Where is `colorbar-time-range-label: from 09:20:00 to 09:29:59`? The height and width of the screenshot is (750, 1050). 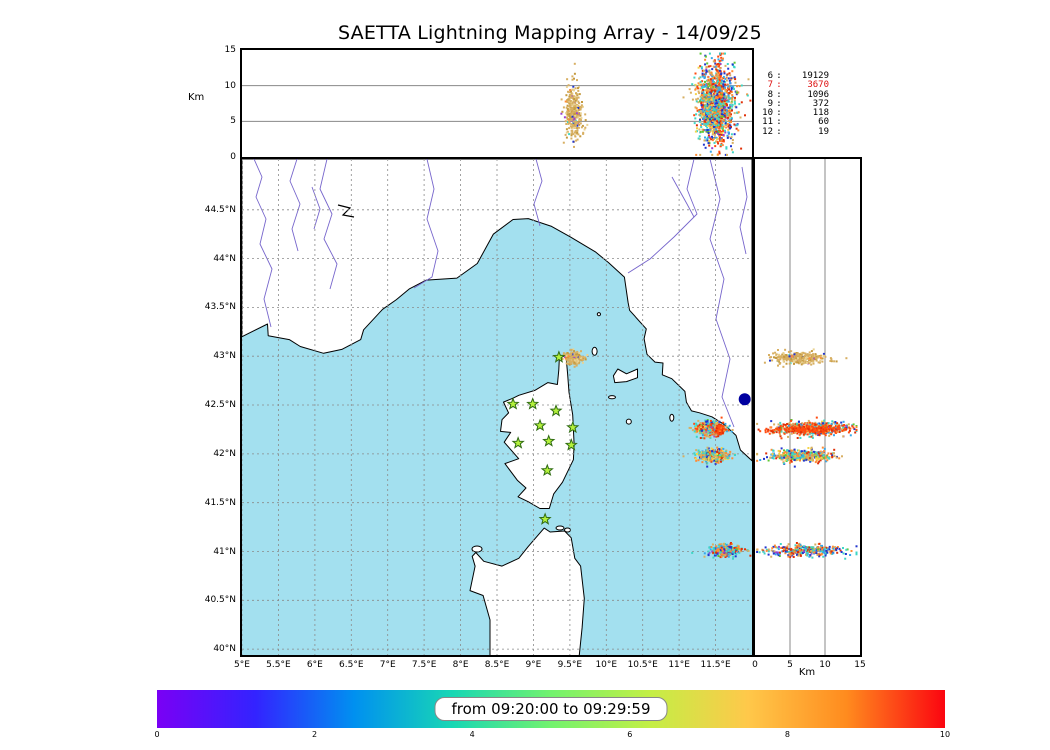
colorbar-time-range-label: from 09:20:00 to 09:29:59 is located at coordinates (551, 709).